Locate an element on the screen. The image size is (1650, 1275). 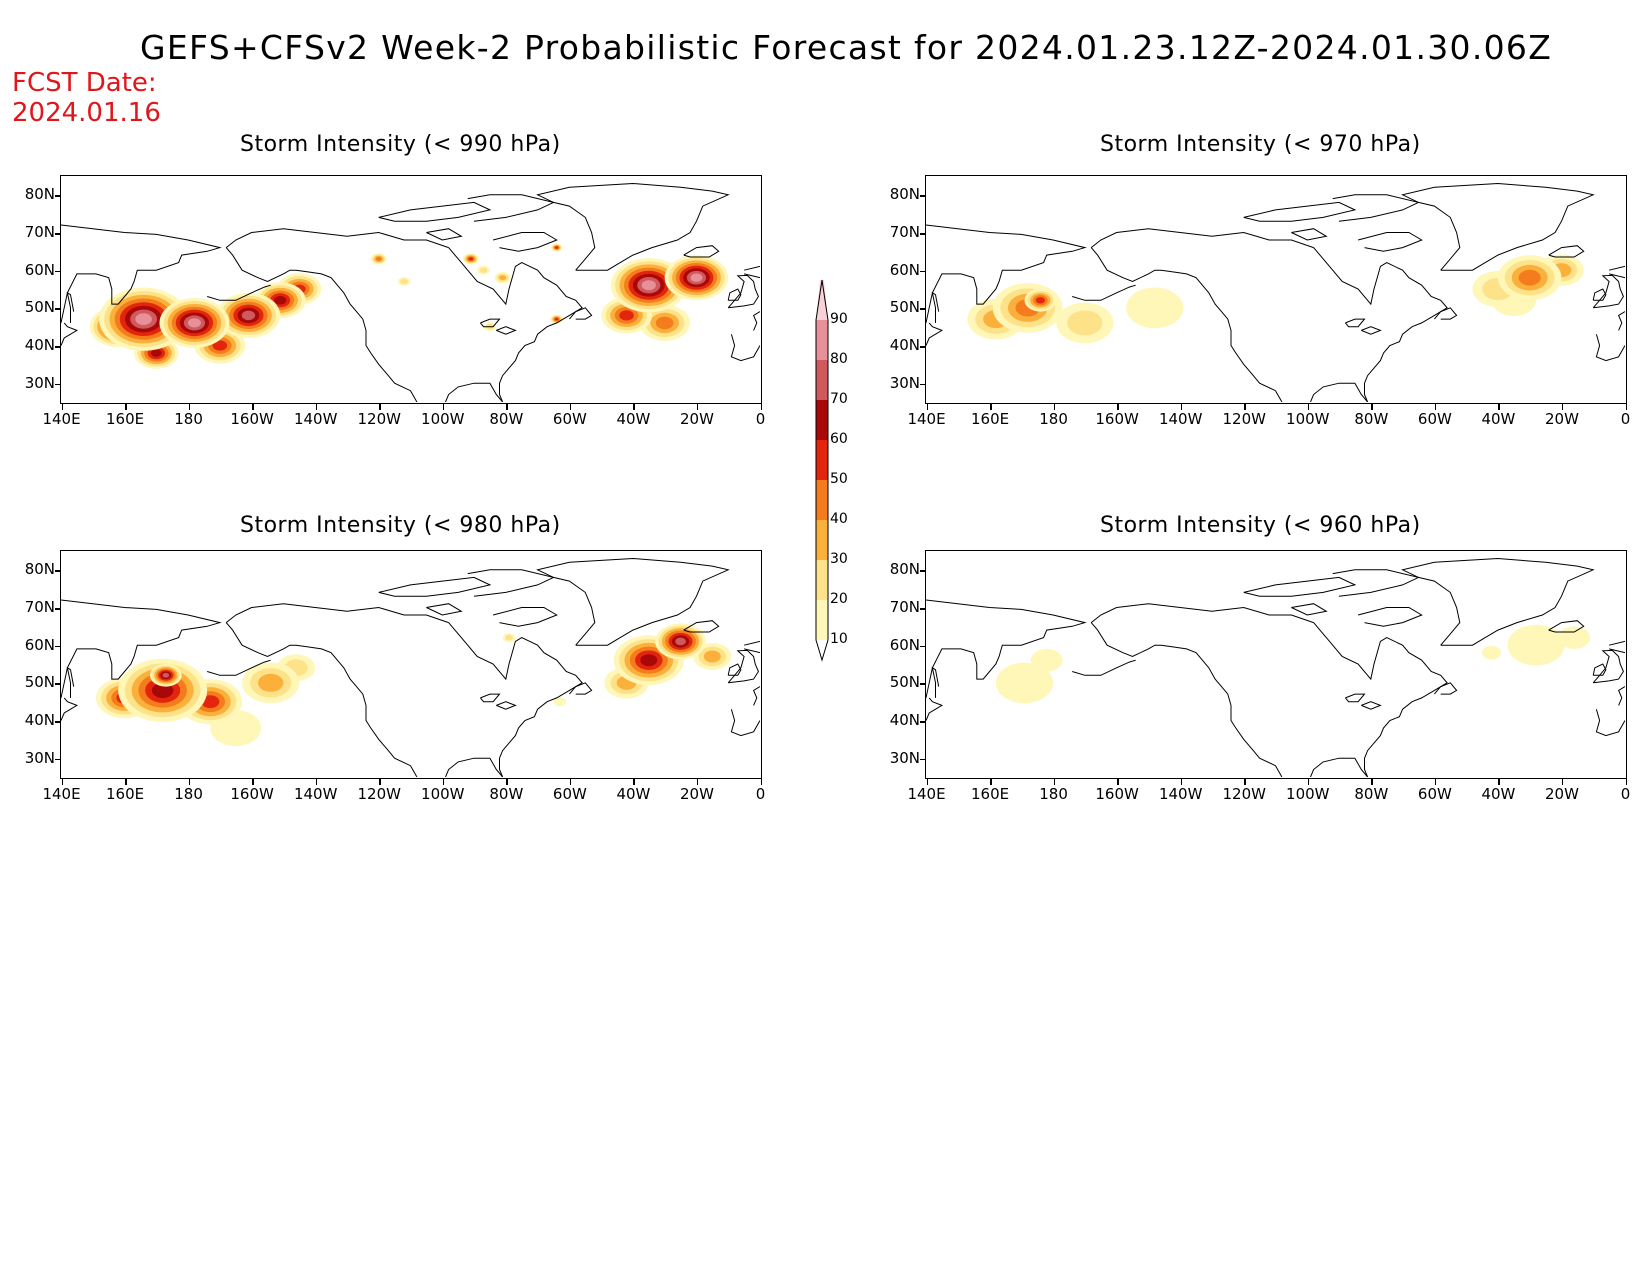
probability-shade-p990-13-l6 is located at coordinates (156, 353).